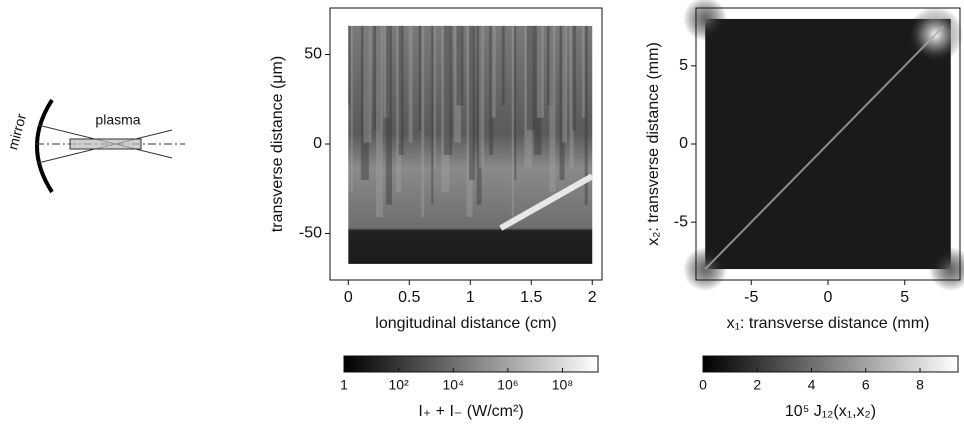 The image size is (964, 428). Describe the element at coordinates (409, 297) in the screenshot. I see `x-tick-label: 0.5` at that location.